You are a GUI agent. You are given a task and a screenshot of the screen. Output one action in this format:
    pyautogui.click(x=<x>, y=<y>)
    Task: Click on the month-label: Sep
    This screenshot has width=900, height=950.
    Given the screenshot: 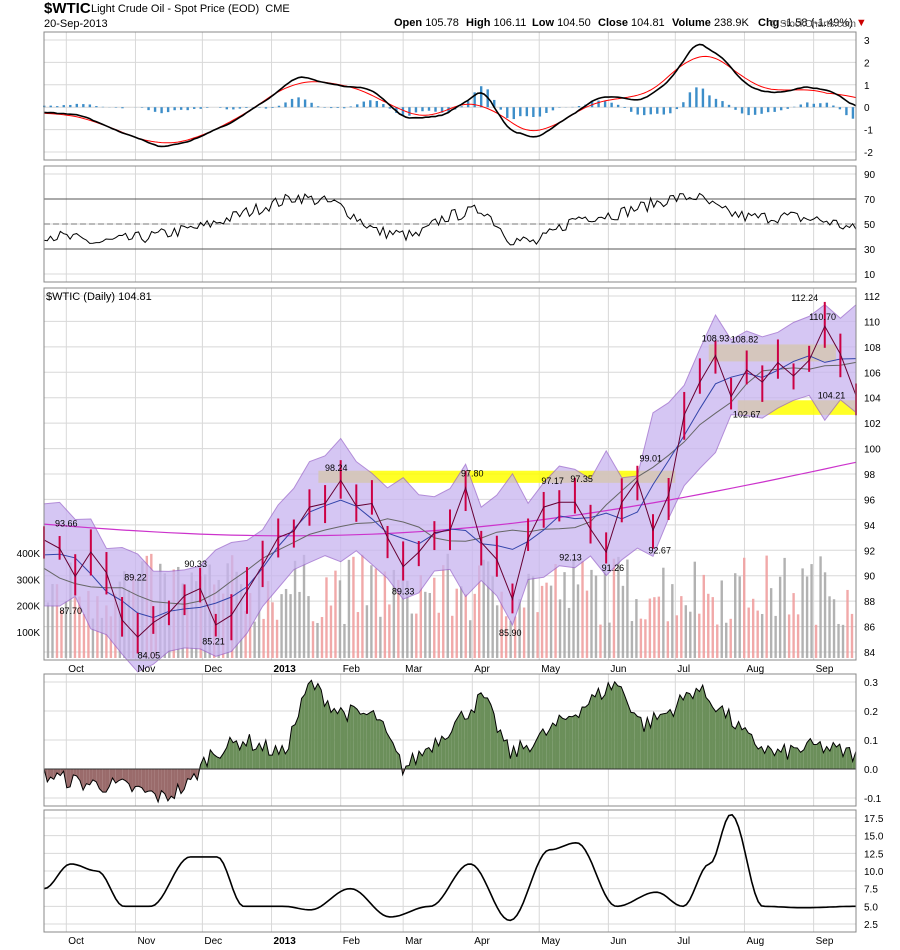 What is the action you would take?
    pyautogui.click(x=825, y=669)
    